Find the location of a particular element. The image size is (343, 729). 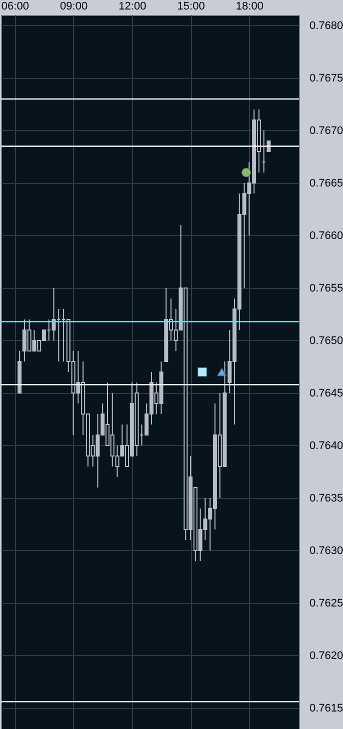

y-tick-label: 0.7675 is located at coordinates (326, 78).